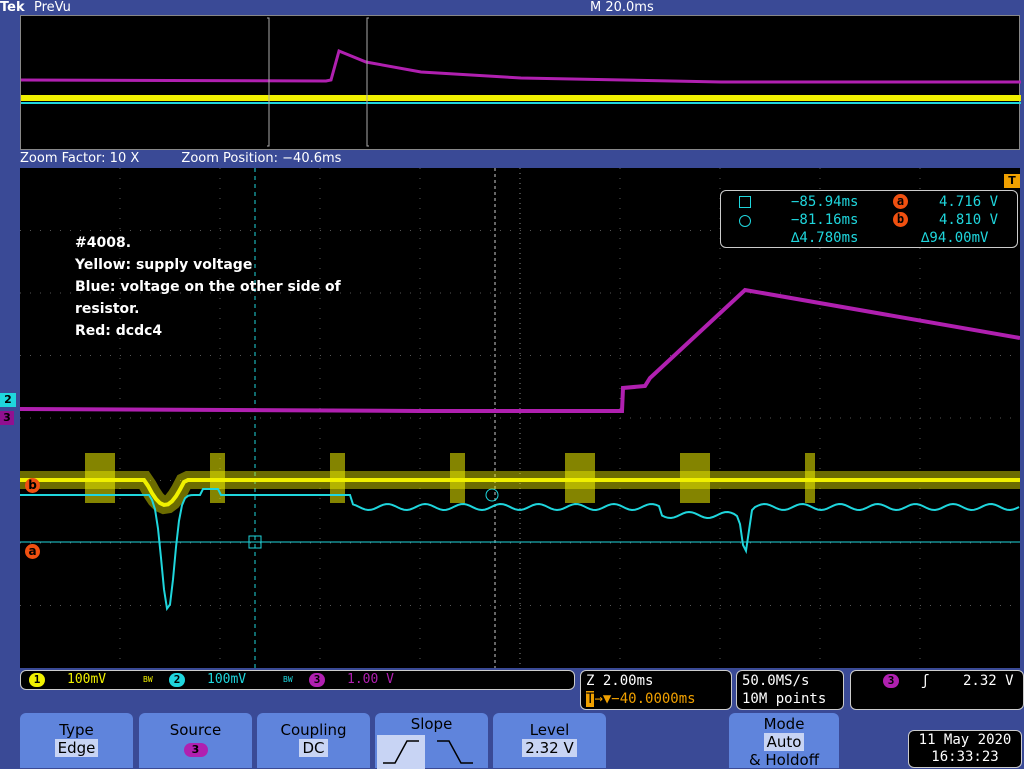 This screenshot has width=1024, height=769. Describe the element at coordinates (103, 243) in the screenshot. I see `note-line: #4008.` at that location.